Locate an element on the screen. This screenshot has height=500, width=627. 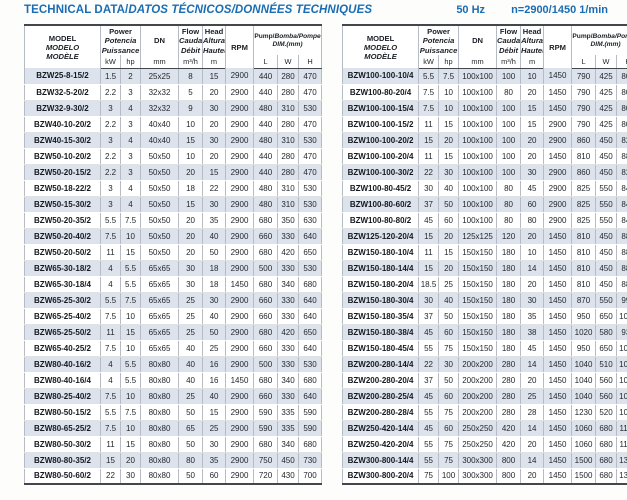
value-cell: 1450 is located at coordinates (558, 412).